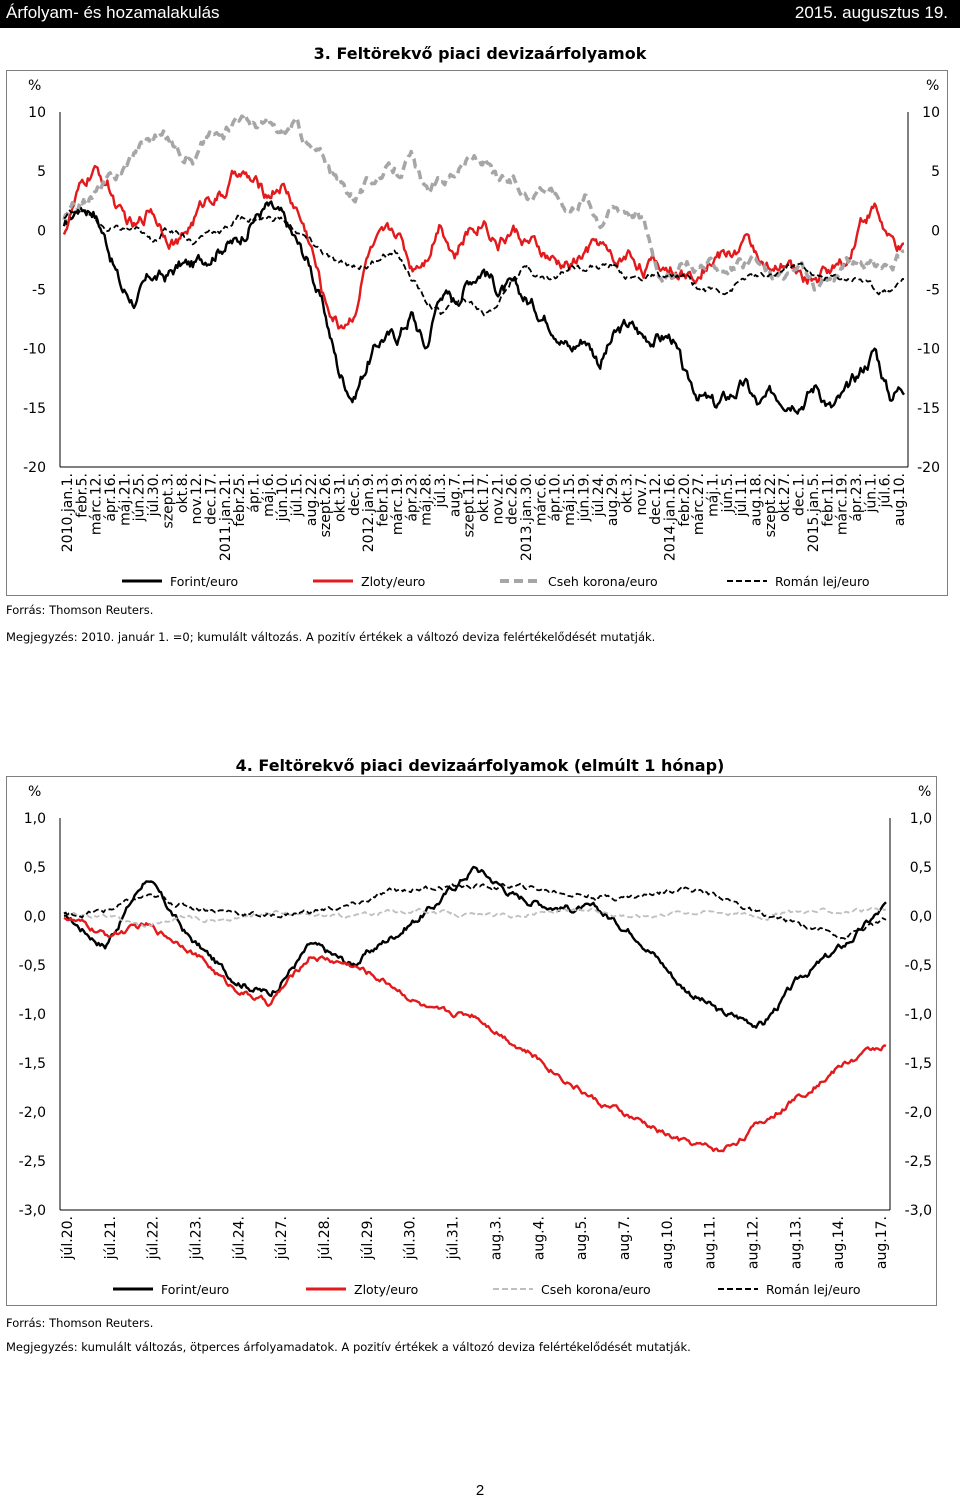 Image resolution: width=960 pixels, height=1499 pixels. Describe the element at coordinates (111, 1238) in the screenshot. I see `x-tick-label: júl.21.` at that location.